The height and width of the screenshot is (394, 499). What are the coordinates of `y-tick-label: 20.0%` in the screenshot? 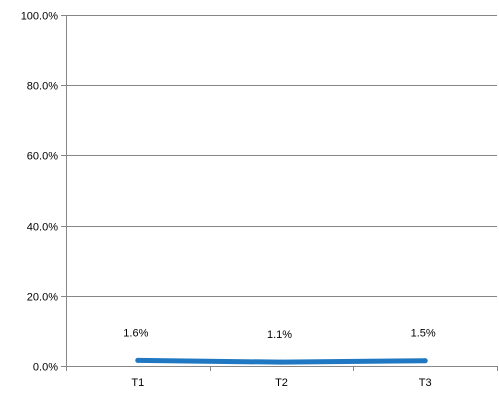 It's located at (42, 298).